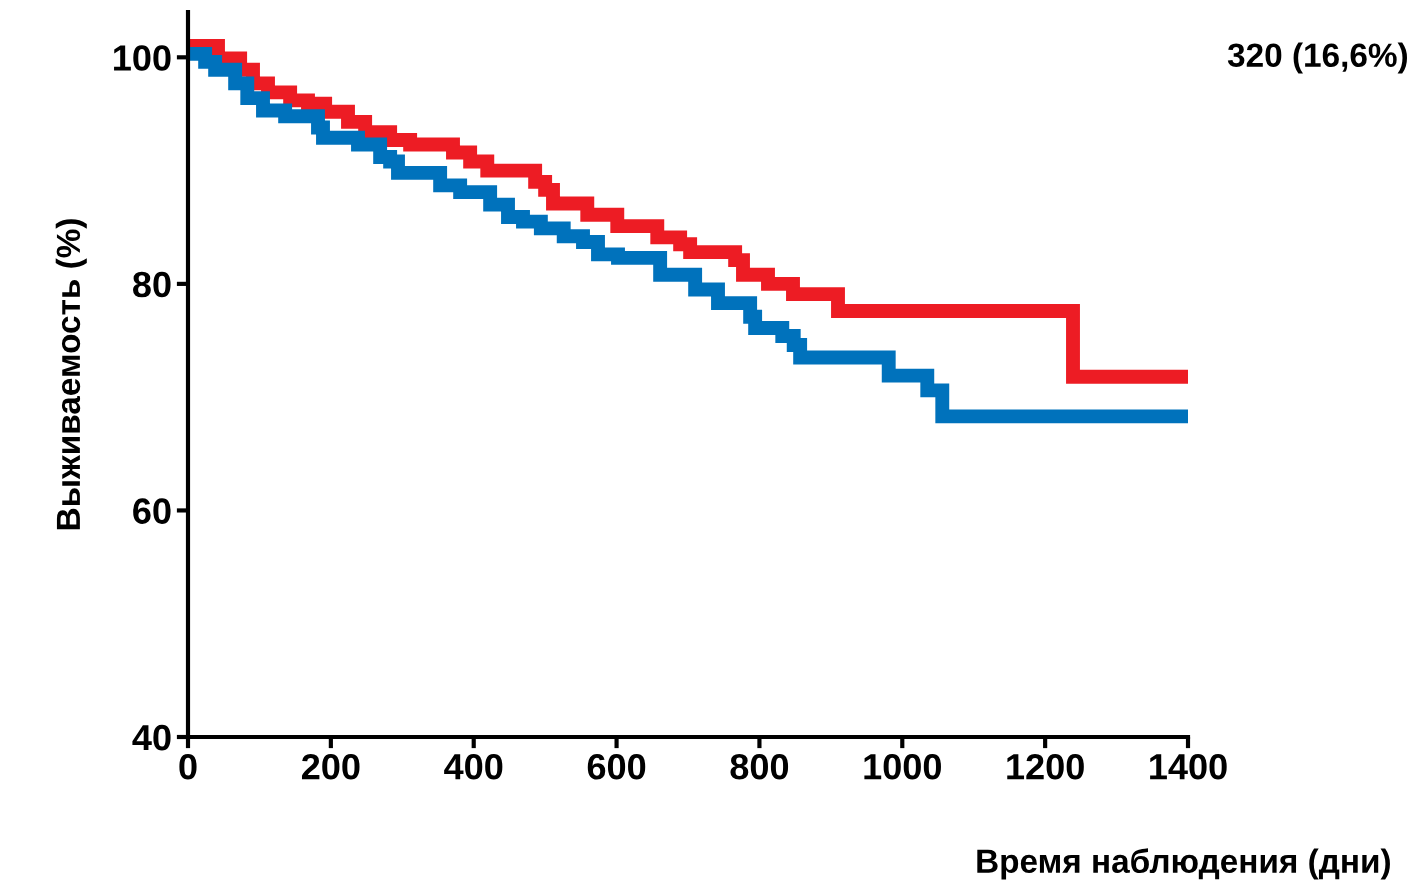 The image size is (1420, 893). Describe the element at coordinates (151, 737) in the screenshot. I see `y-tick-label: 40` at that location.